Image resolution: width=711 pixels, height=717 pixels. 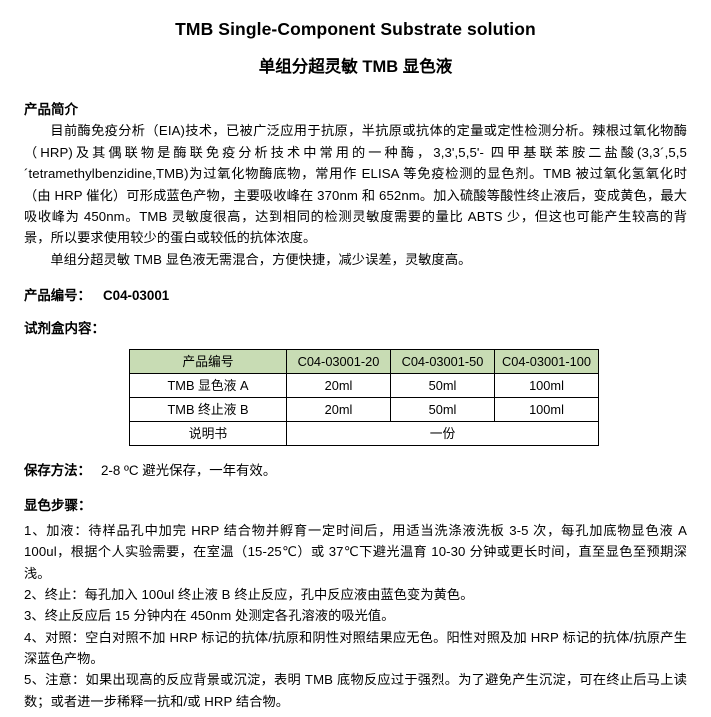 What do you see at coordinates (51, 110) in the screenshot?
I see `section-heading-introduction: 产品简介` at bounding box center [51, 110].